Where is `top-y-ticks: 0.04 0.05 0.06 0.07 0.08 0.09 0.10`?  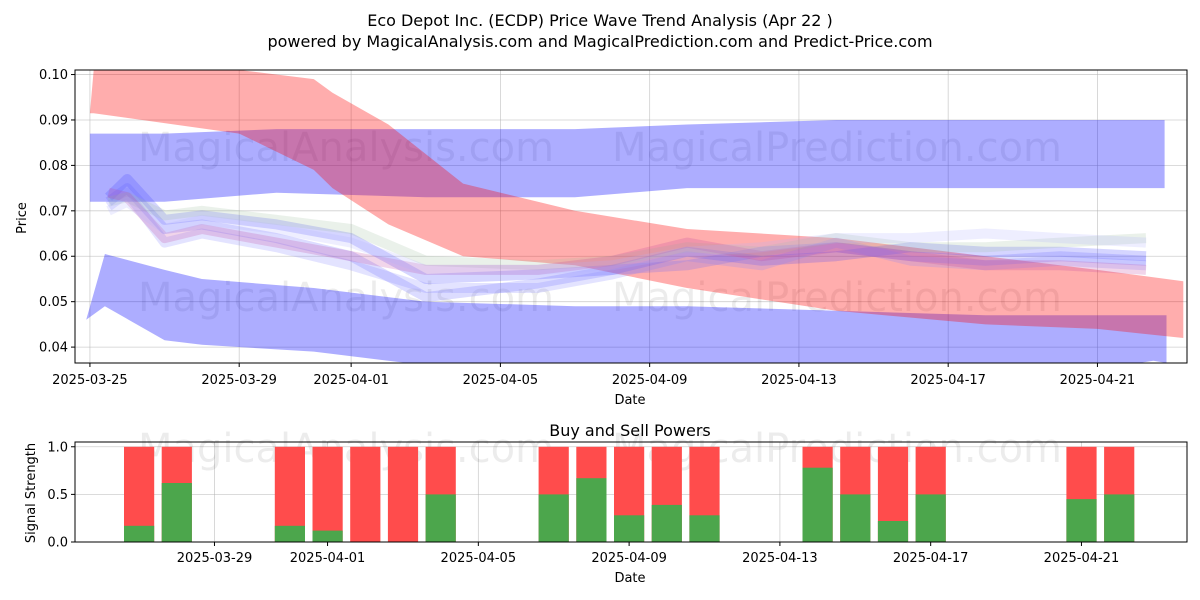 top-y-ticks: 0.04 0.05 0.06 0.07 0.08 0.09 0.10 is located at coordinates (57, 212).